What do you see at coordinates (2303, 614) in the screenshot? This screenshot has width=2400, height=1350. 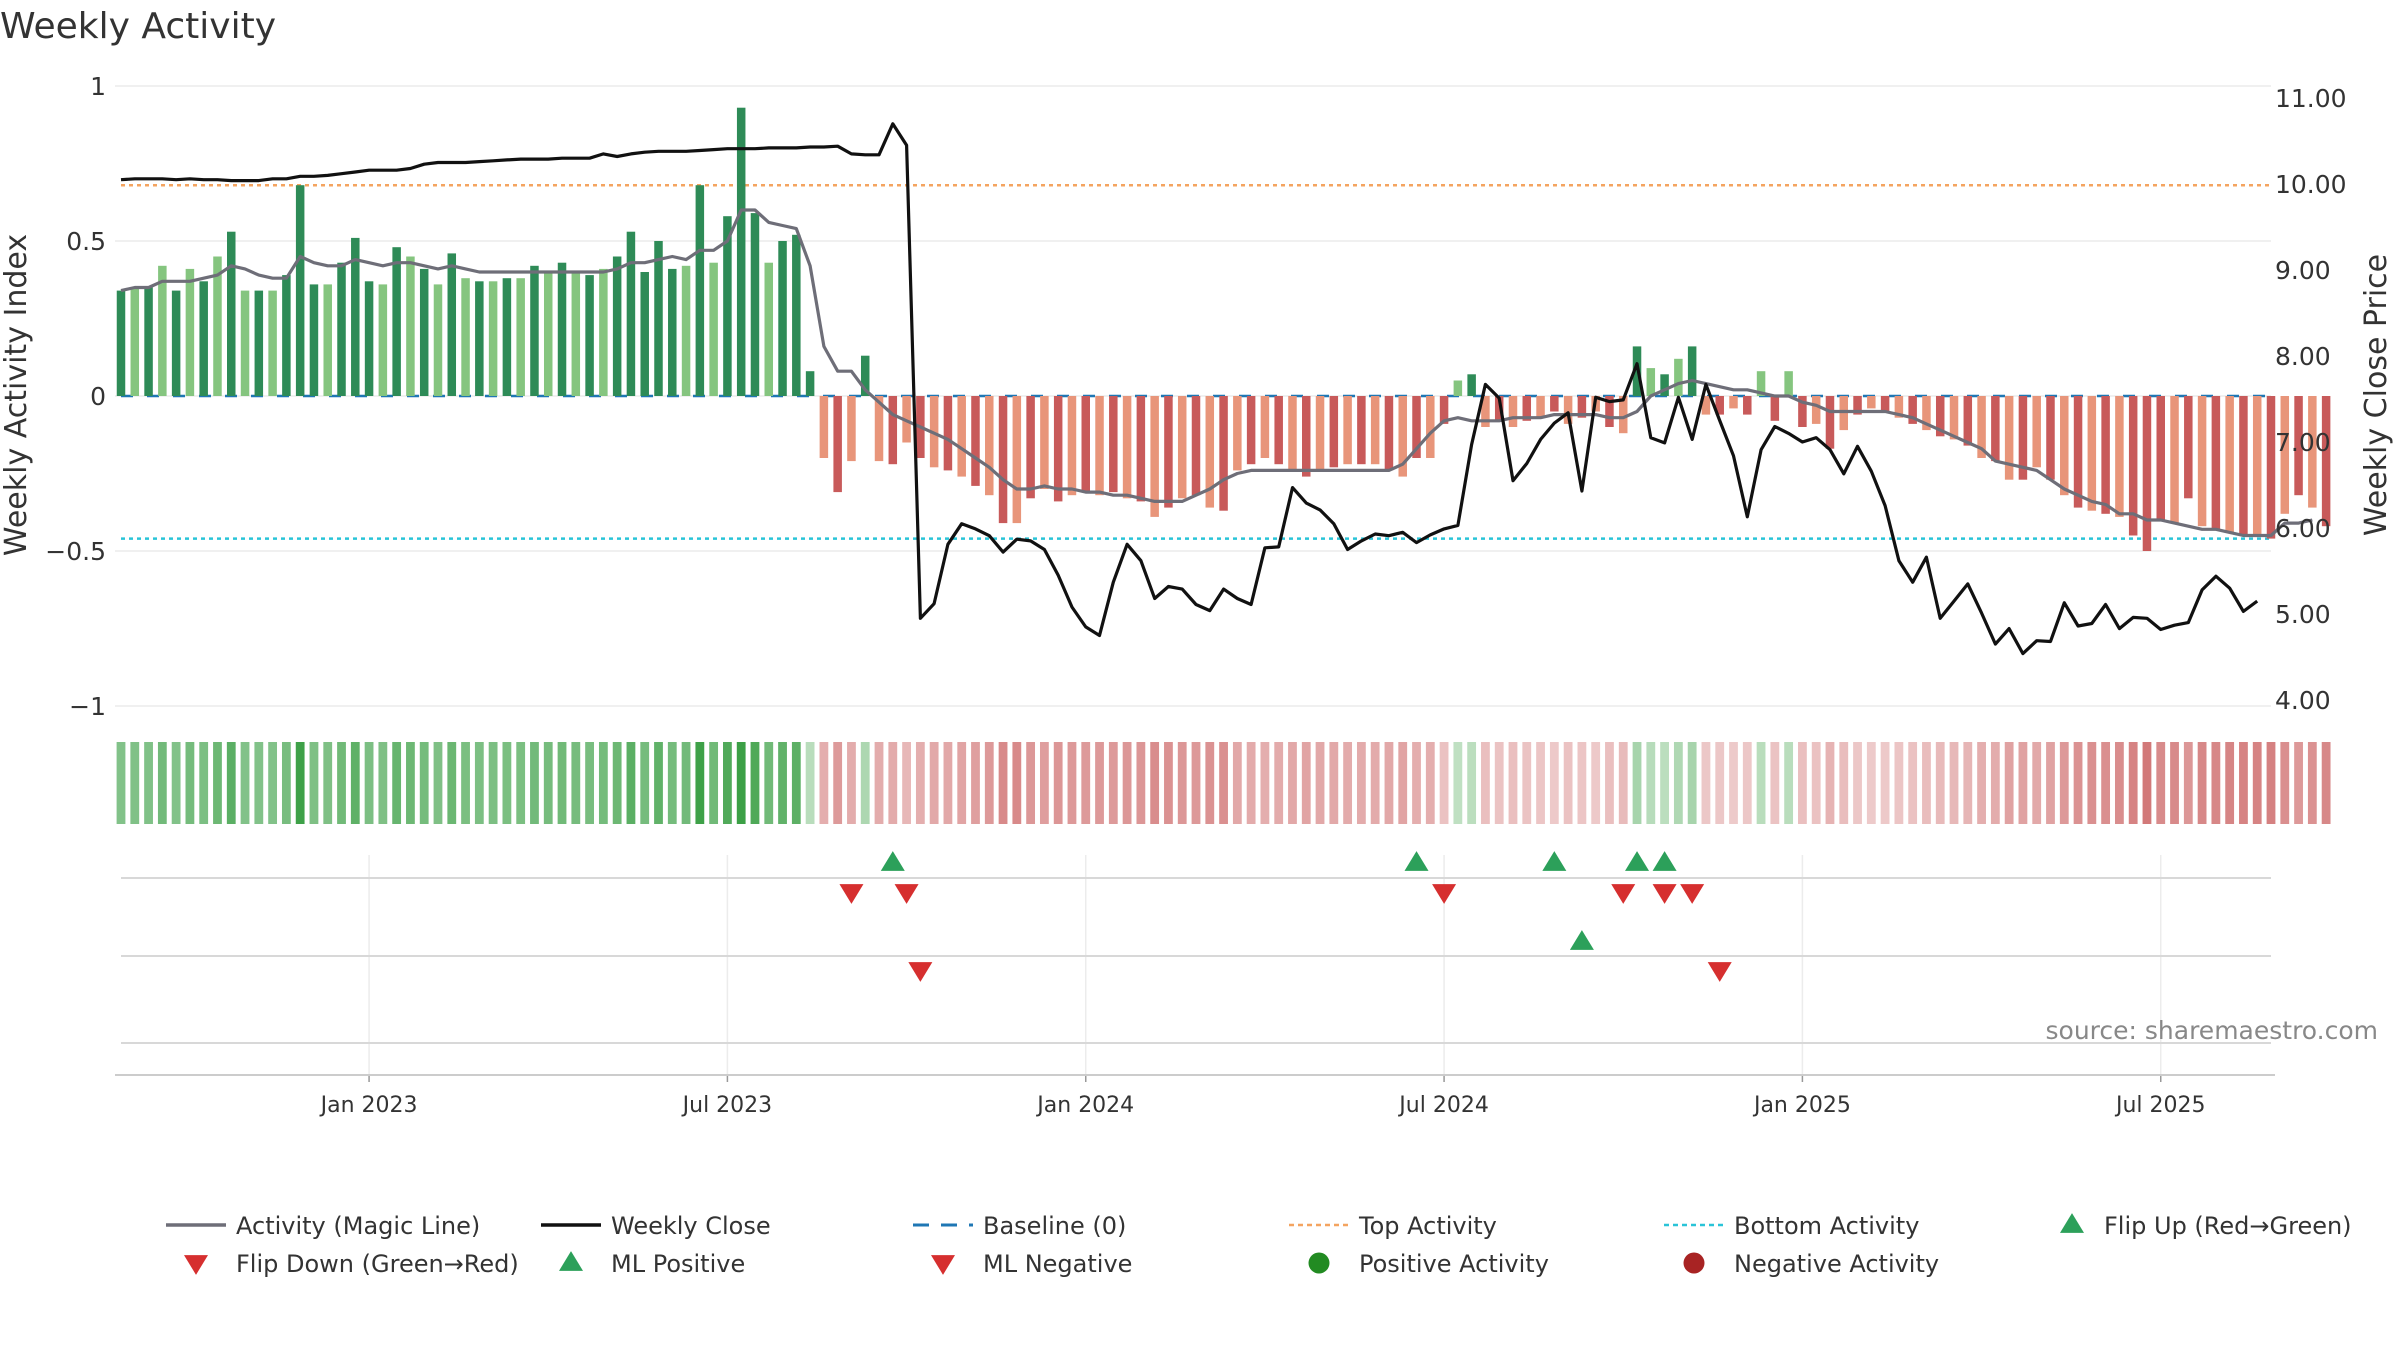 I see `y2-tick-label: 5.00` at bounding box center [2303, 614].